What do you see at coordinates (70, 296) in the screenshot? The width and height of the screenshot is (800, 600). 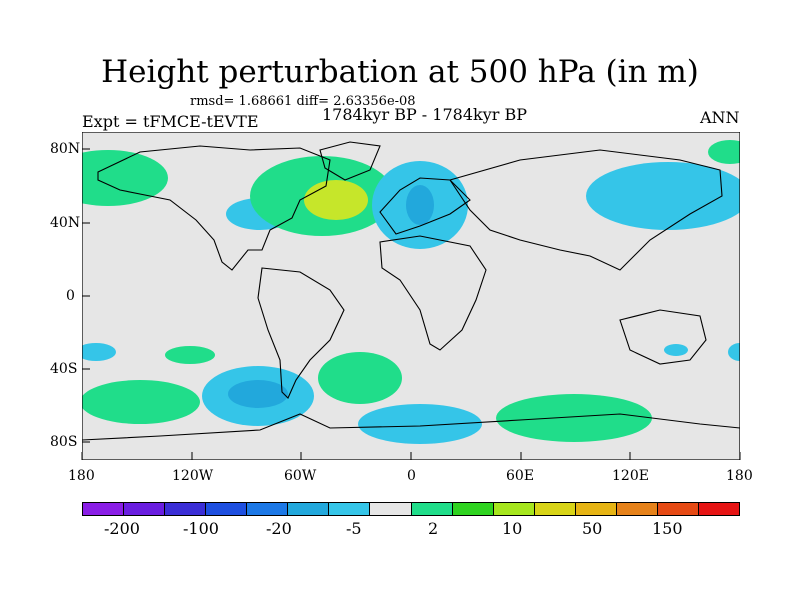 I see `y-tick-label: 0` at bounding box center [70, 296].